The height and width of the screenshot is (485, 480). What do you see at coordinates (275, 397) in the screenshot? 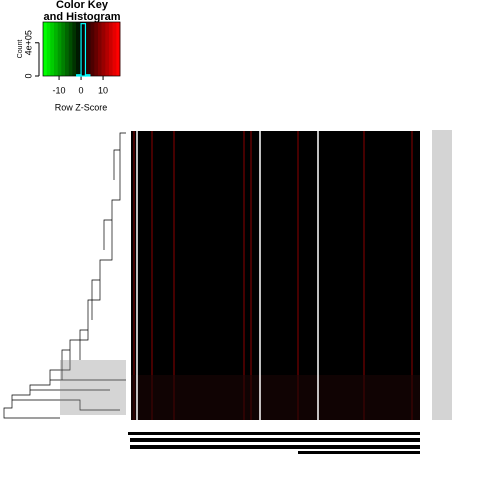
I see `heatmap-noise` at bounding box center [275, 397].